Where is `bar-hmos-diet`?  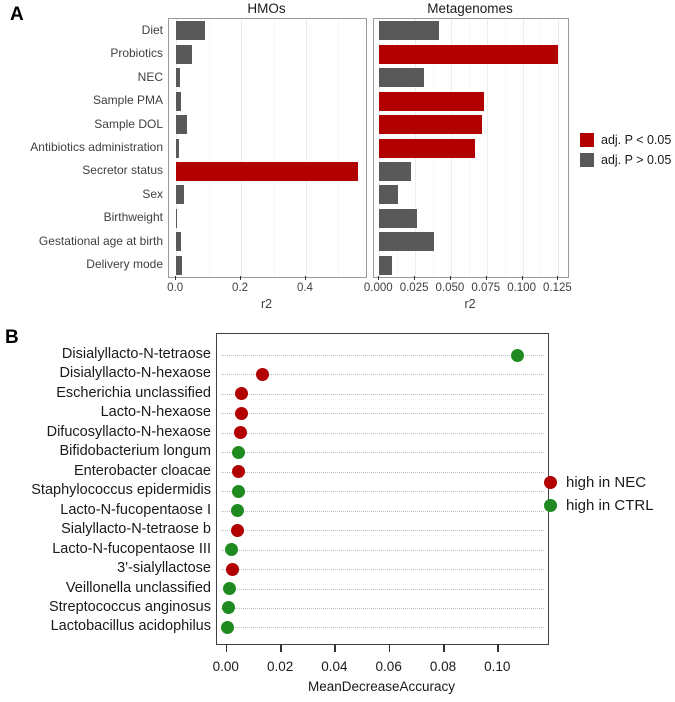
bar-hmos-diet is located at coordinates (191, 31).